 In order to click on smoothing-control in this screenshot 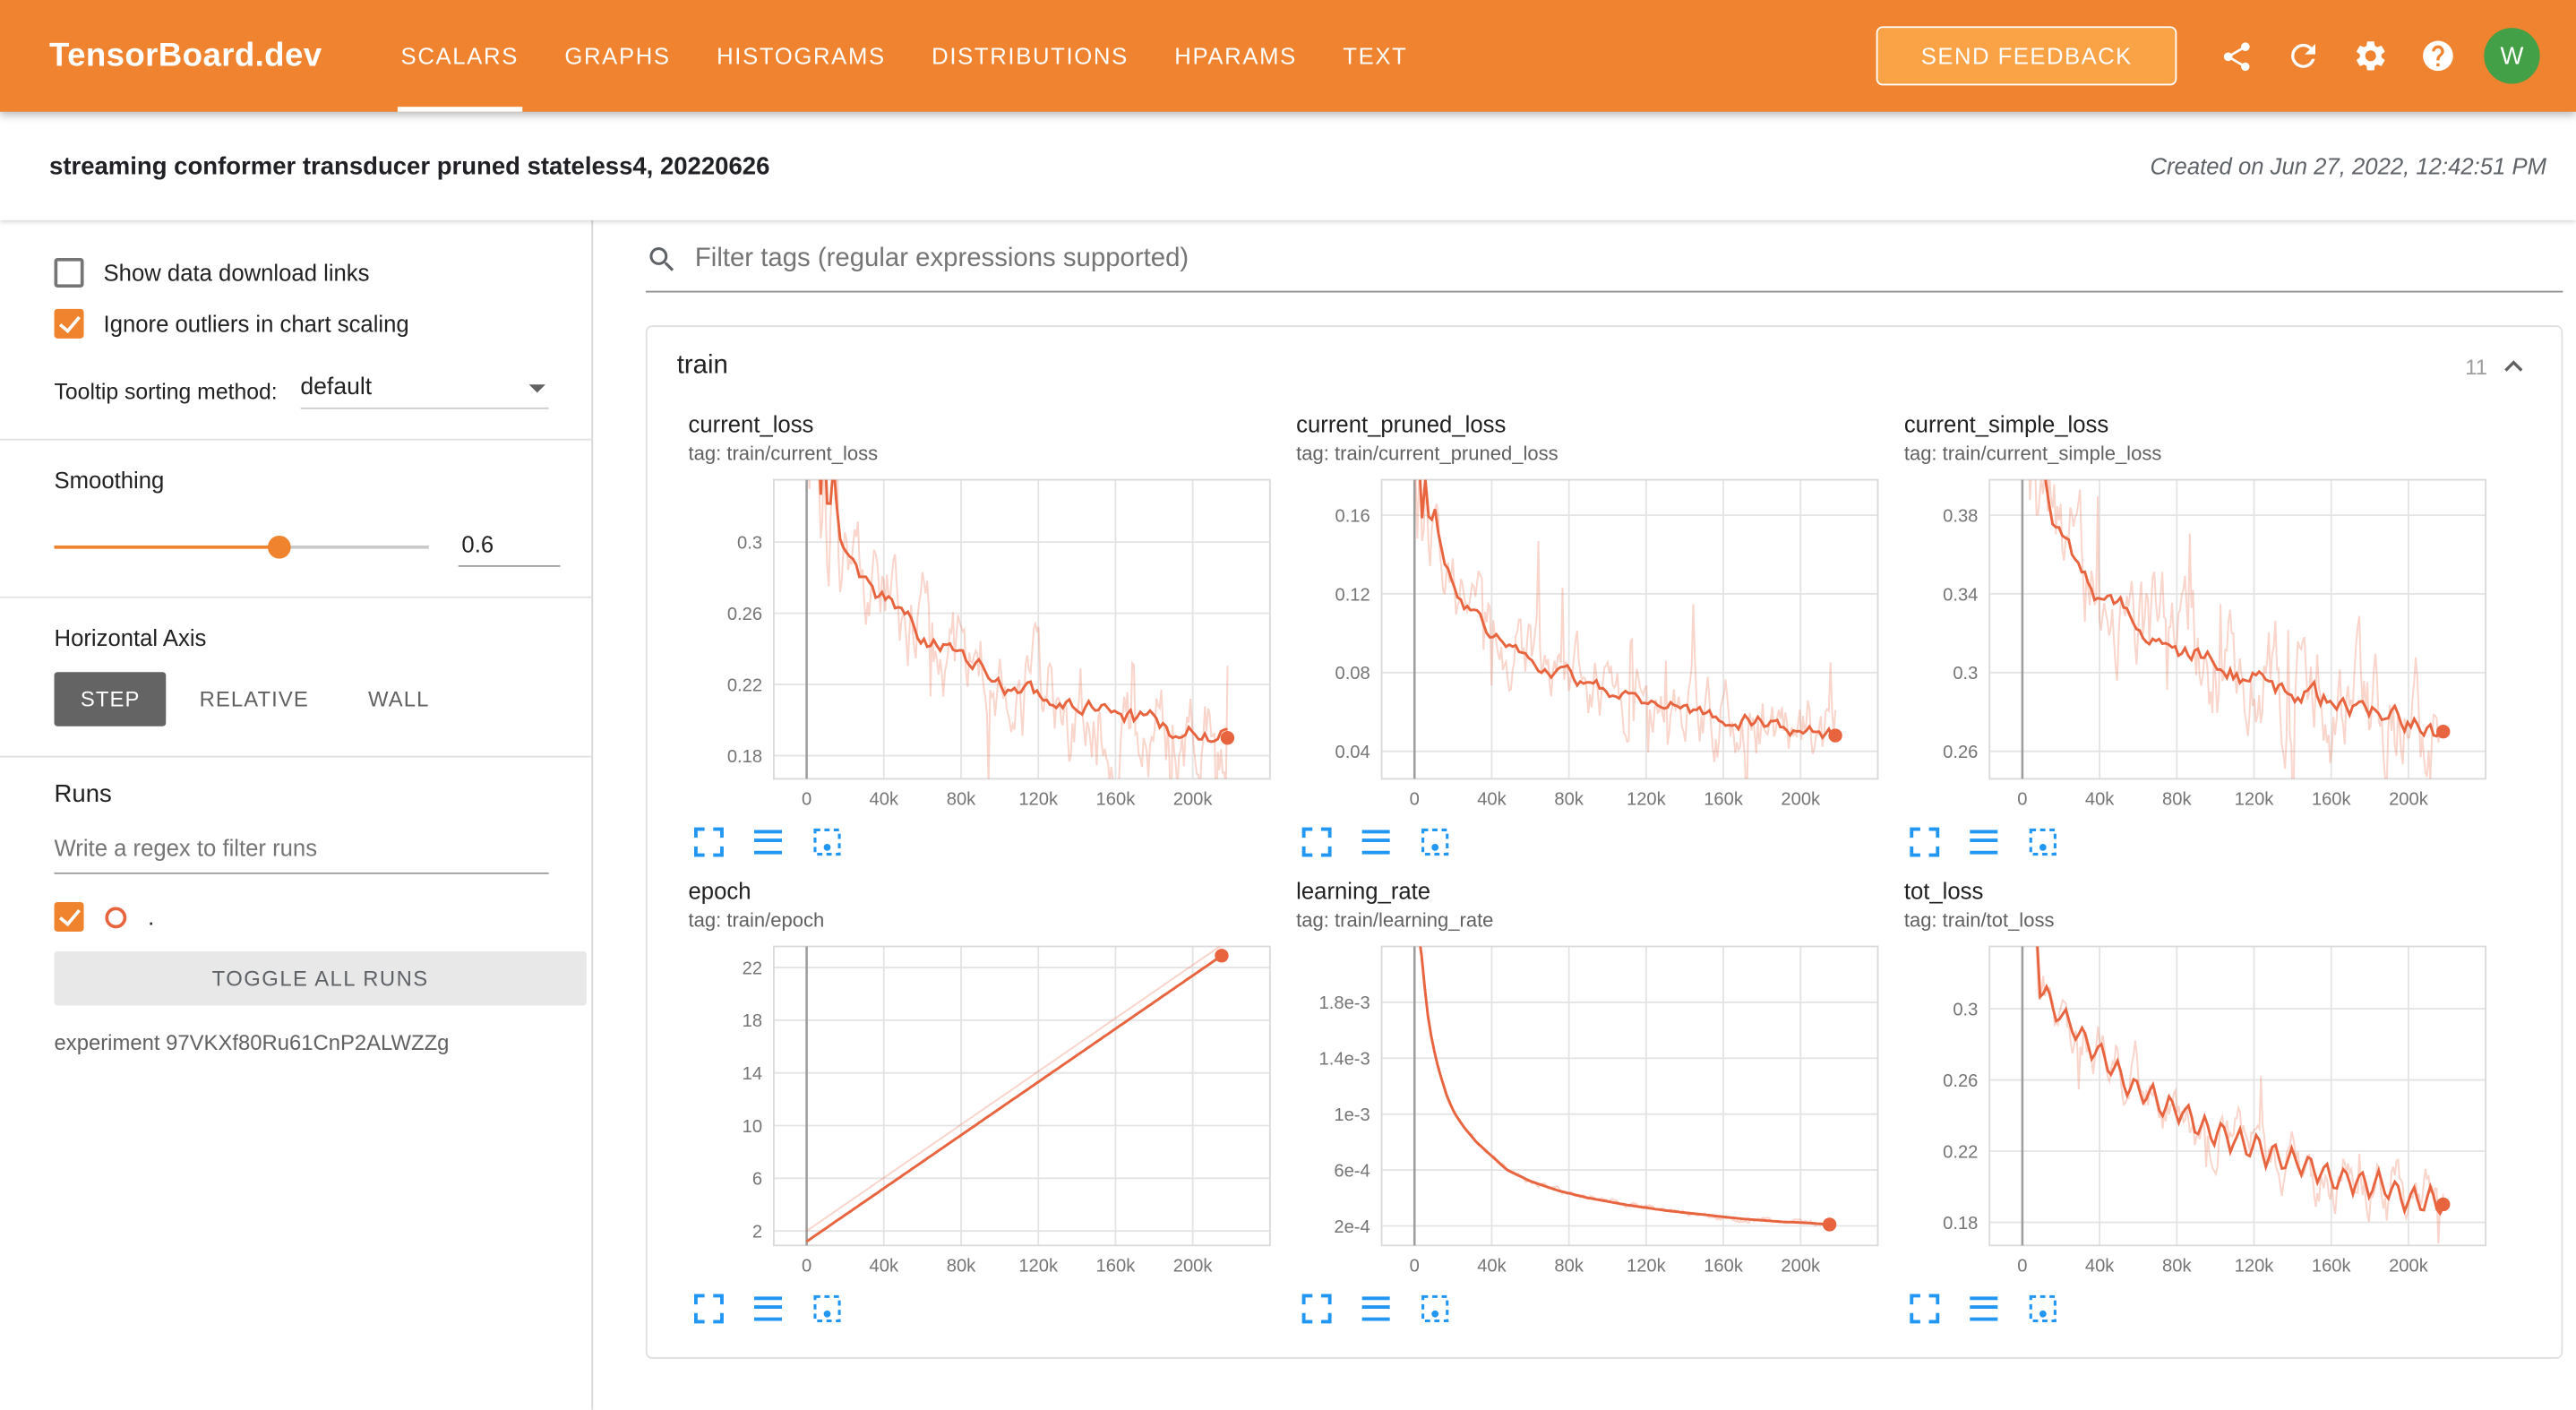, I will do `click(307, 547)`.